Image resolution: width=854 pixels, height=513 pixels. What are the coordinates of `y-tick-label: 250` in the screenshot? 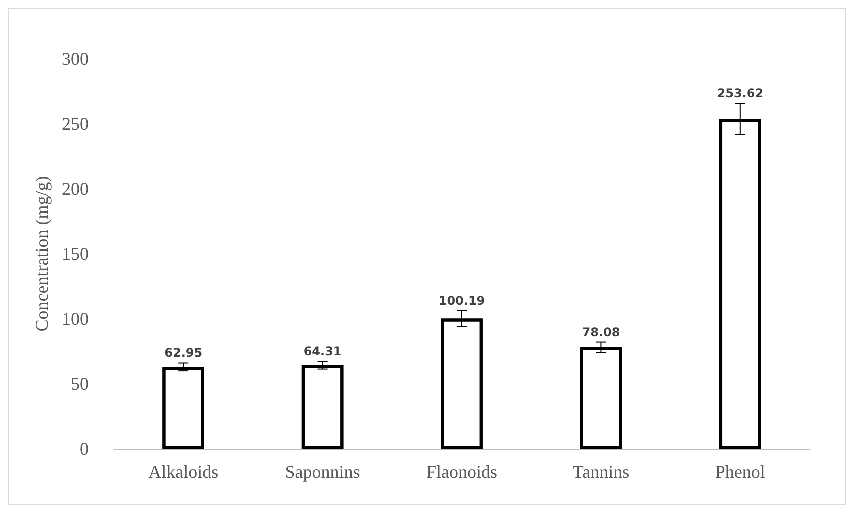 It's located at (75, 124).